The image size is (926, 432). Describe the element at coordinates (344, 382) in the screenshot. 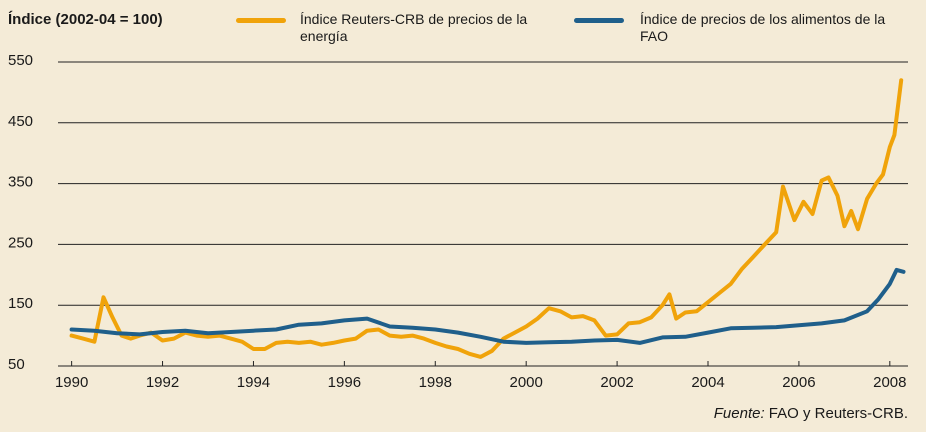

I see `x-tick-label: 1996` at that location.